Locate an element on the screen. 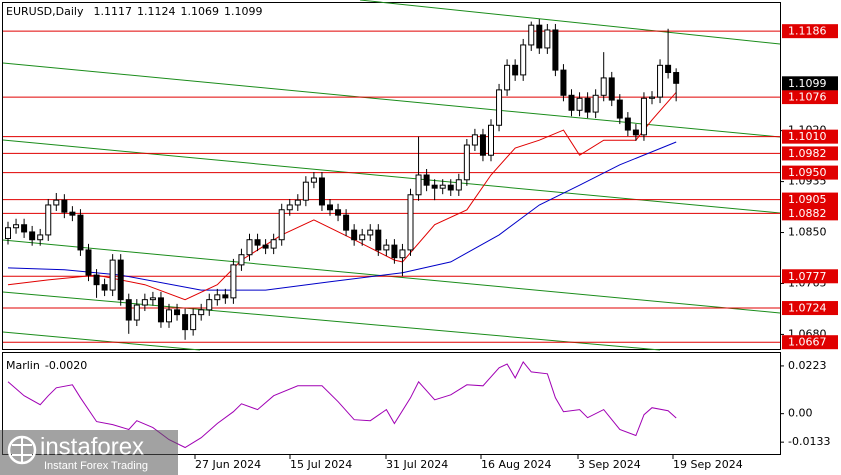  level-label: 1.0777 is located at coordinates (807, 276).